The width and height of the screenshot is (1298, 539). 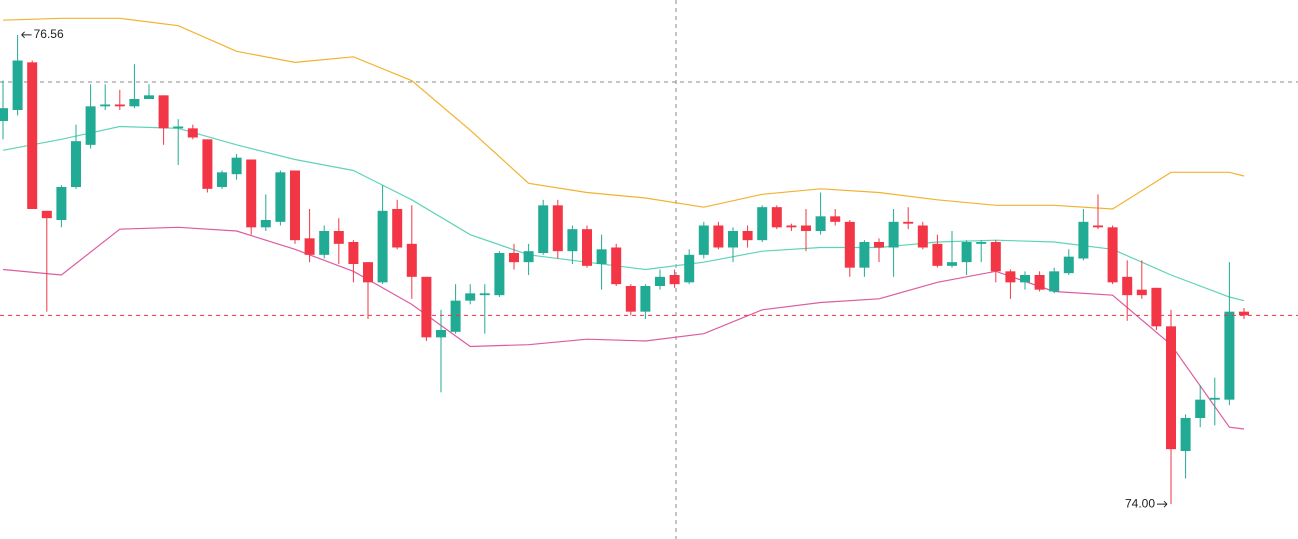 What do you see at coordinates (1140, 503) in the screenshot?
I see `annotation-label: 74.00` at bounding box center [1140, 503].